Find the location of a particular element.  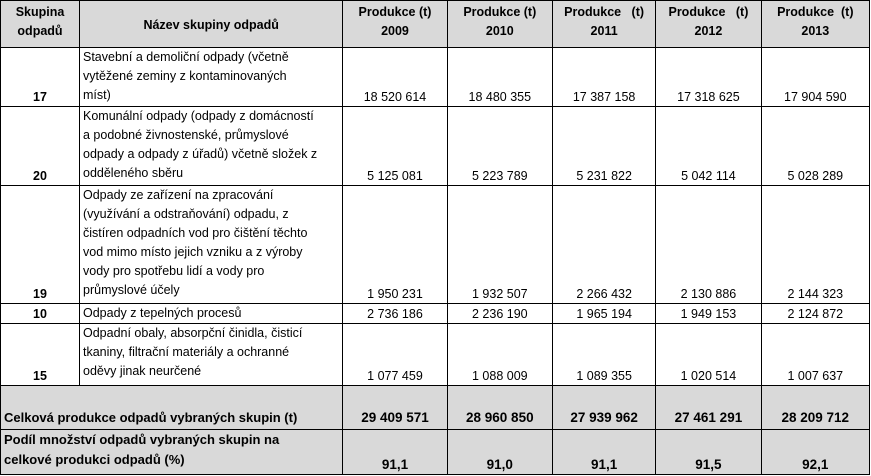

group-column-header: Skupina odpadů is located at coordinates (40, 24).